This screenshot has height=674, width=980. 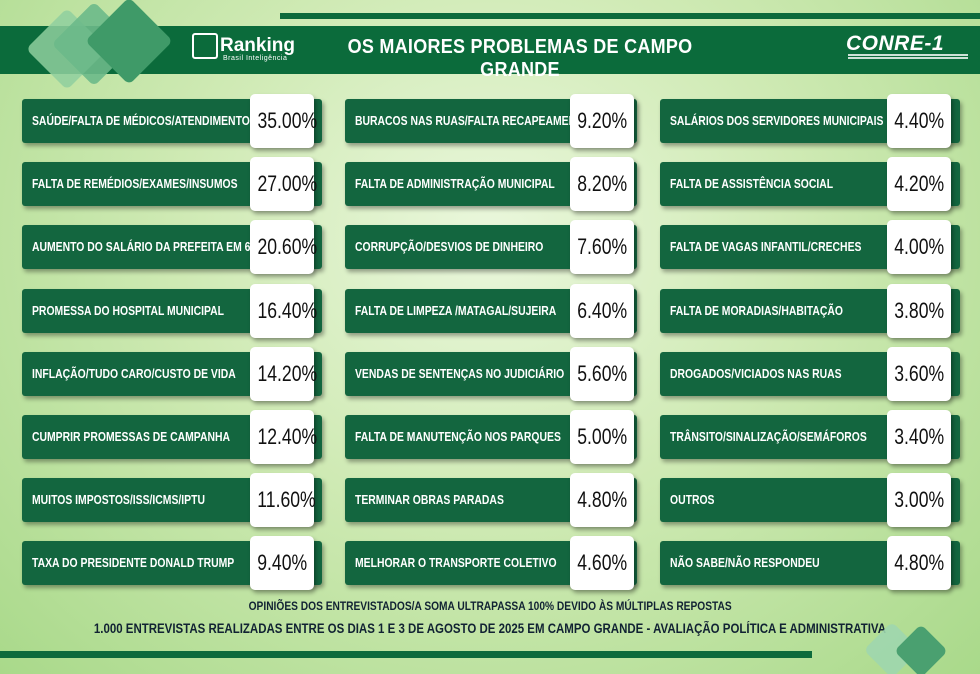 I want to click on problem-label: FALTA DE ADMINISTRAÇÃO MUNICIPAL, so click(x=455, y=183).